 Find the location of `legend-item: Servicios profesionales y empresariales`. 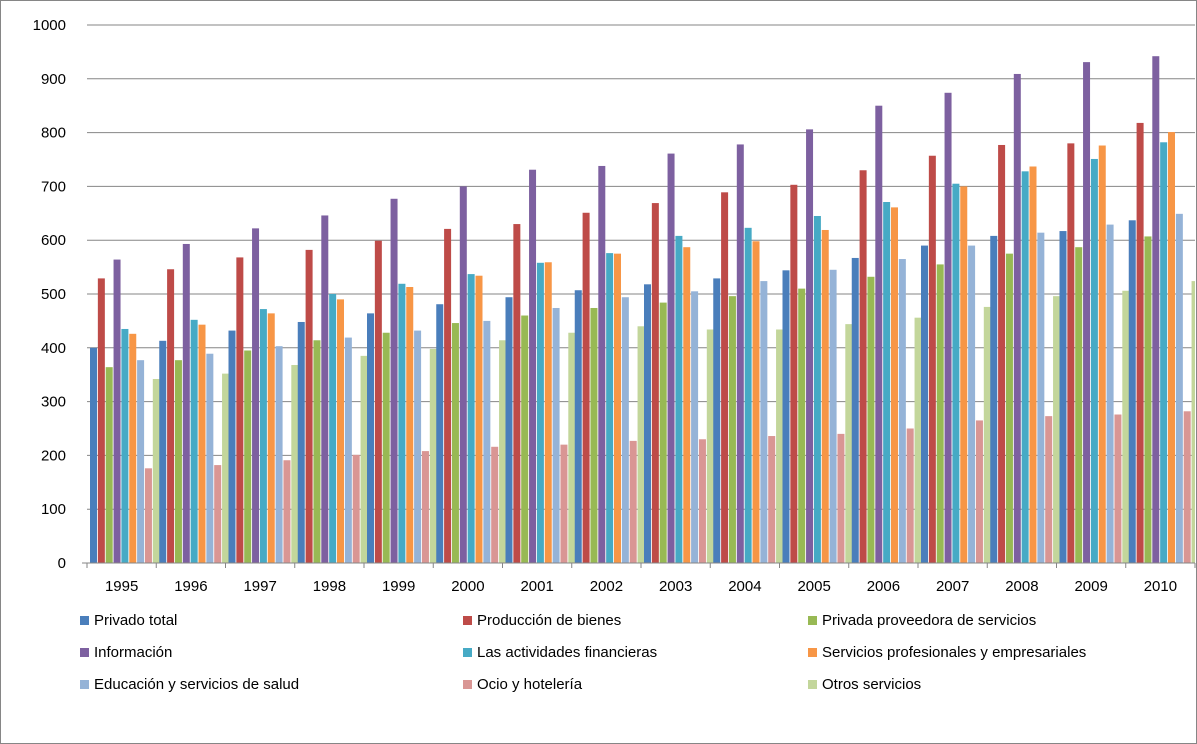

legend-item: Servicios profesionales y empresariales is located at coordinates (947, 652).